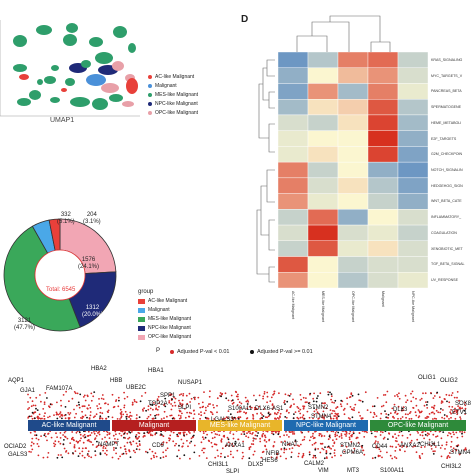 This screenshot has width=474, height=475. What do you see at coordinates (293, 75) in the screenshot?
I see `heatmap-cell` at bounding box center [293, 75].